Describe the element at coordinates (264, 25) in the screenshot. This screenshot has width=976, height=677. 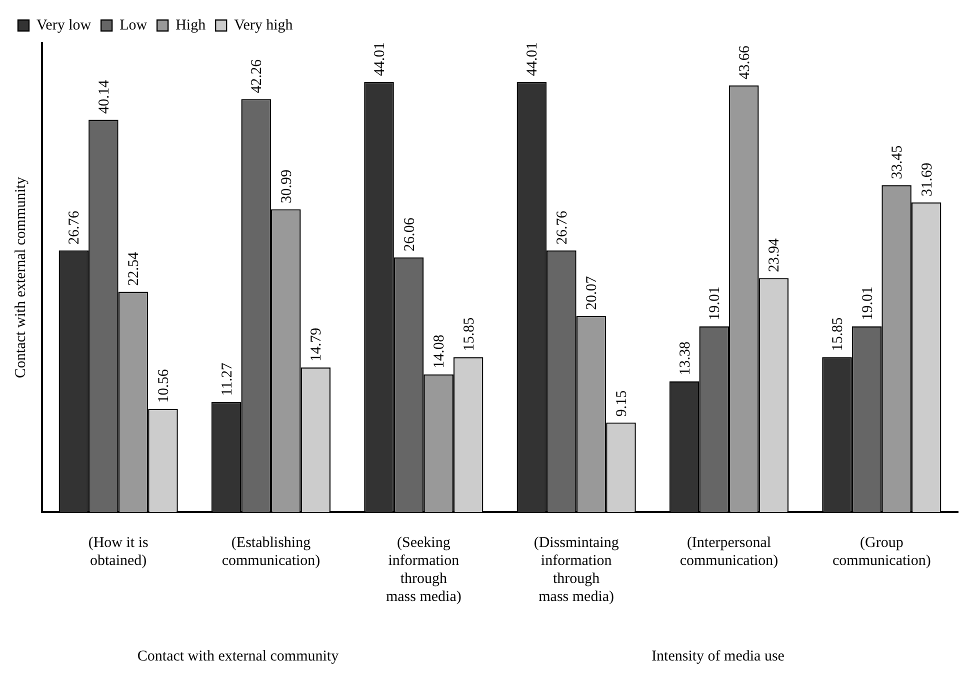
I see `legend-label: Very high` at that location.